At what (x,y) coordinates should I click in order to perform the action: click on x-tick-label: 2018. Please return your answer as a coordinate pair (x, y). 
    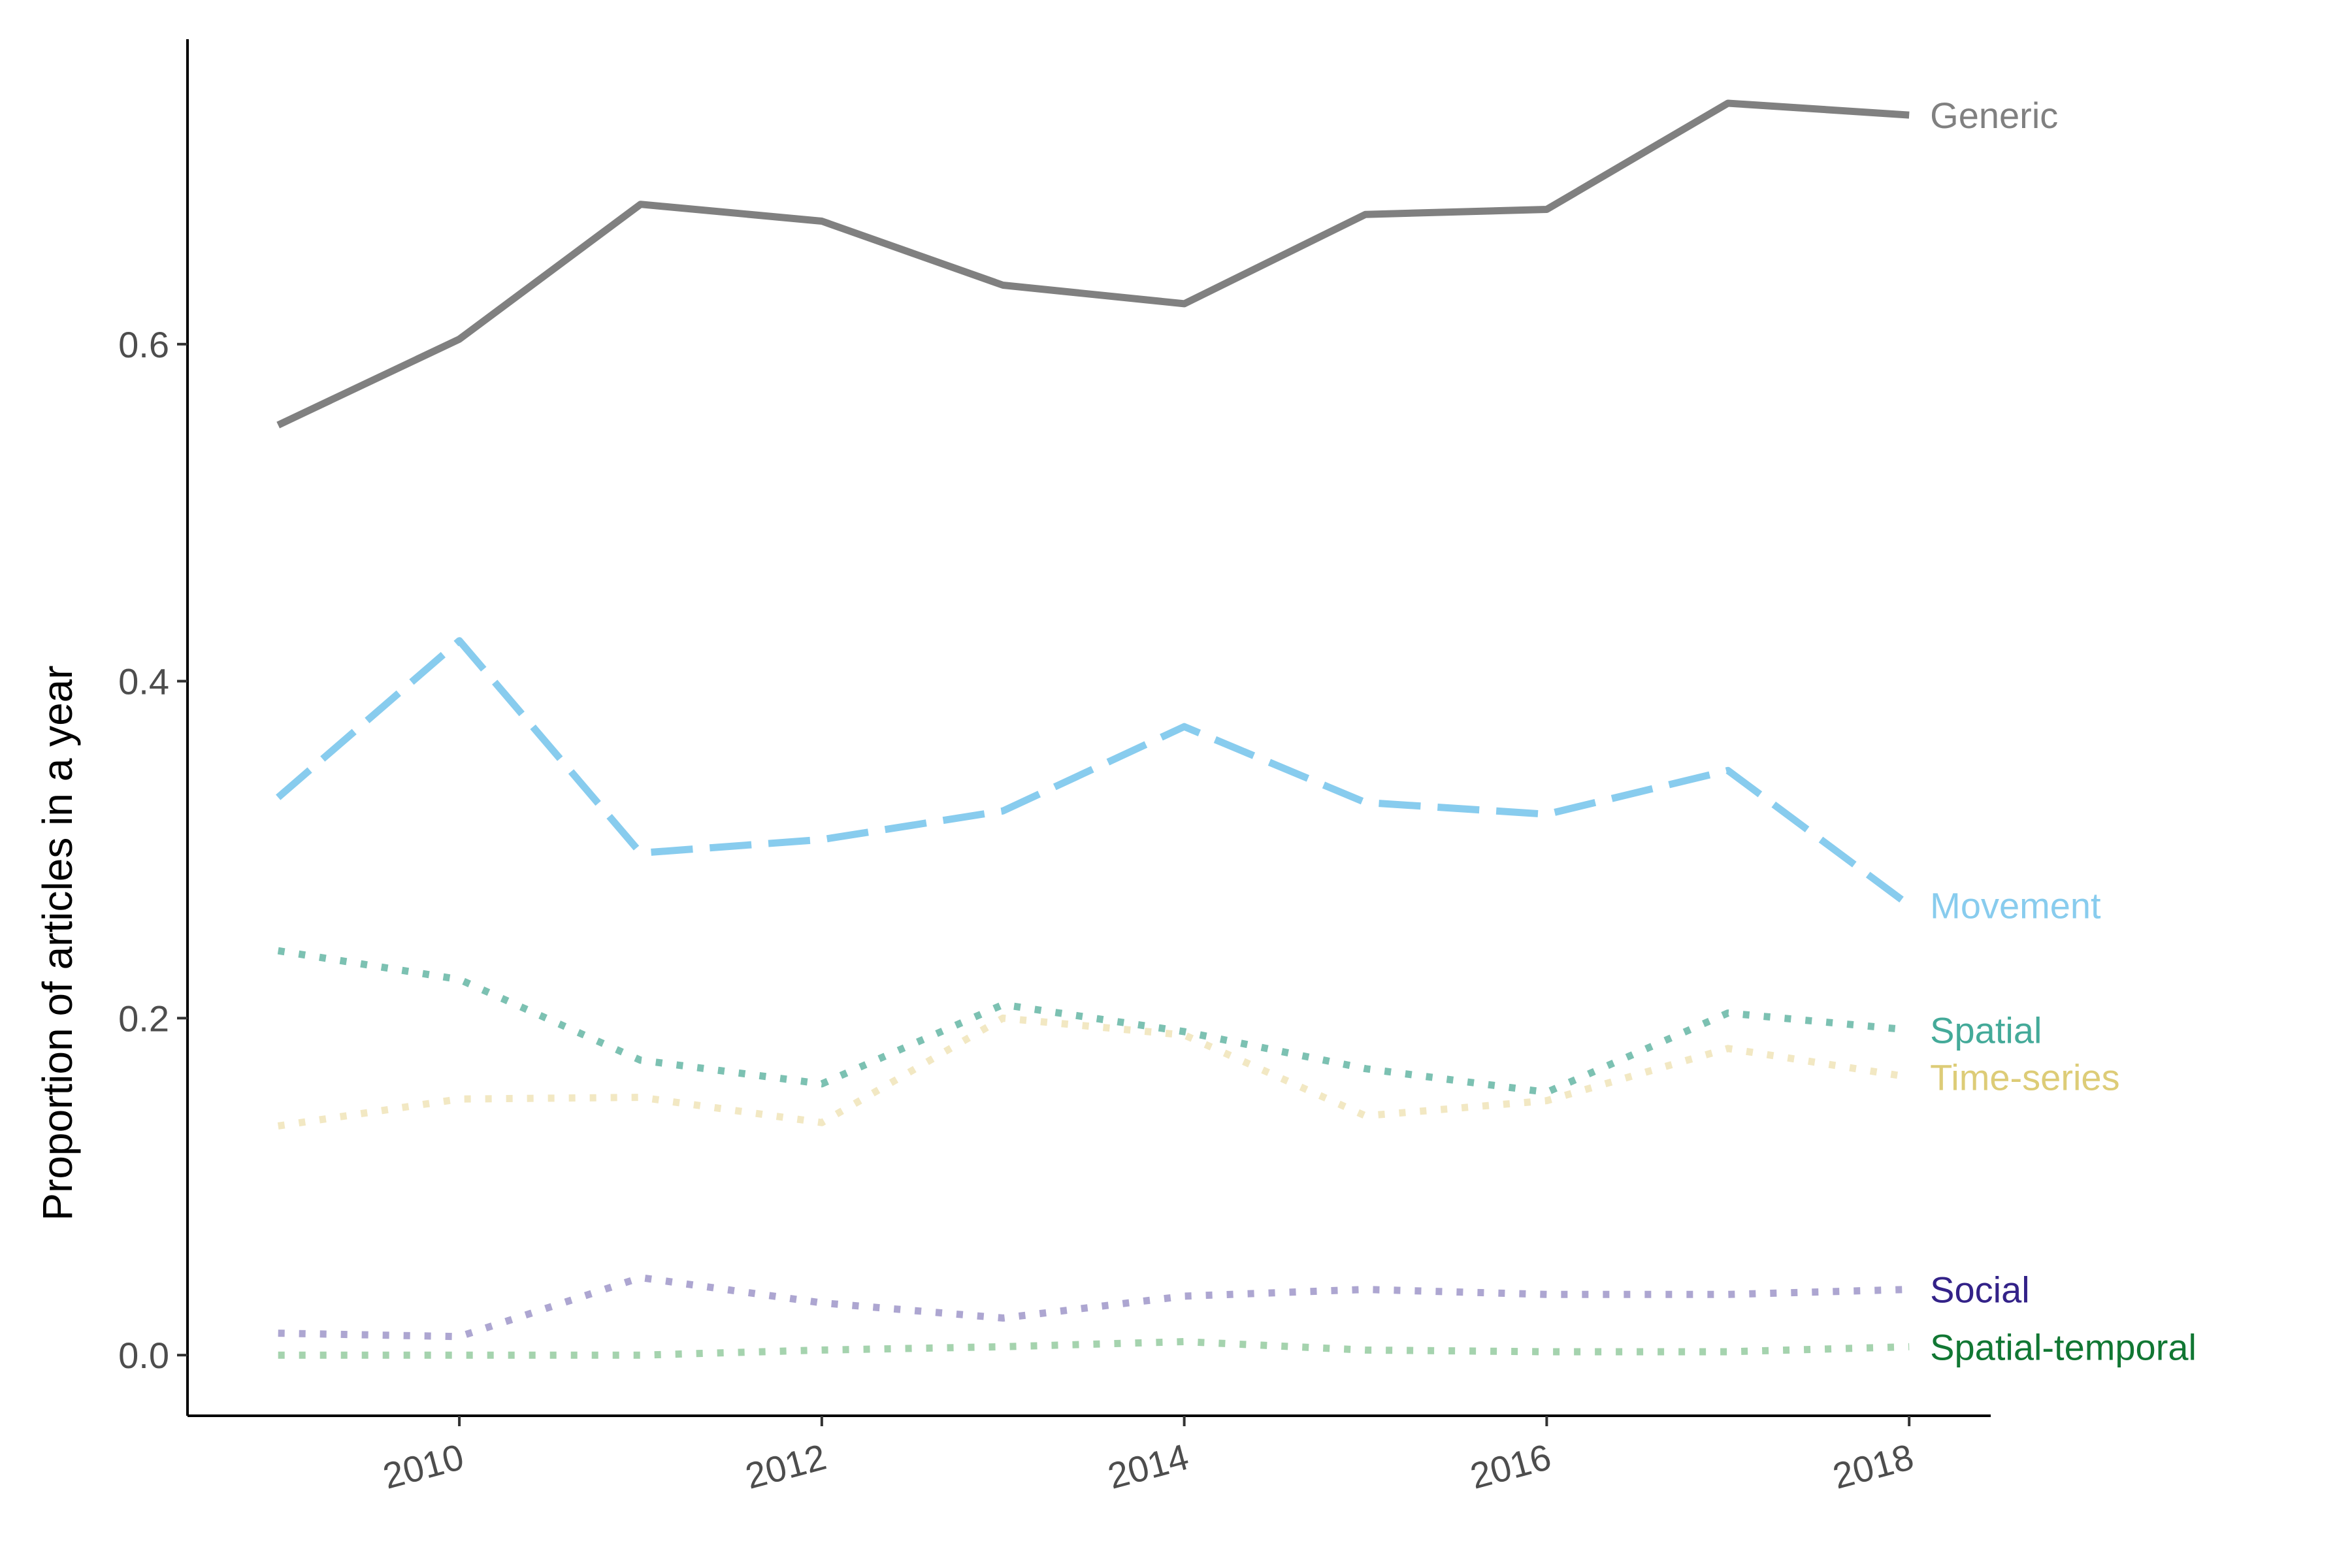
    Looking at the image, I should click on (1873, 1466).